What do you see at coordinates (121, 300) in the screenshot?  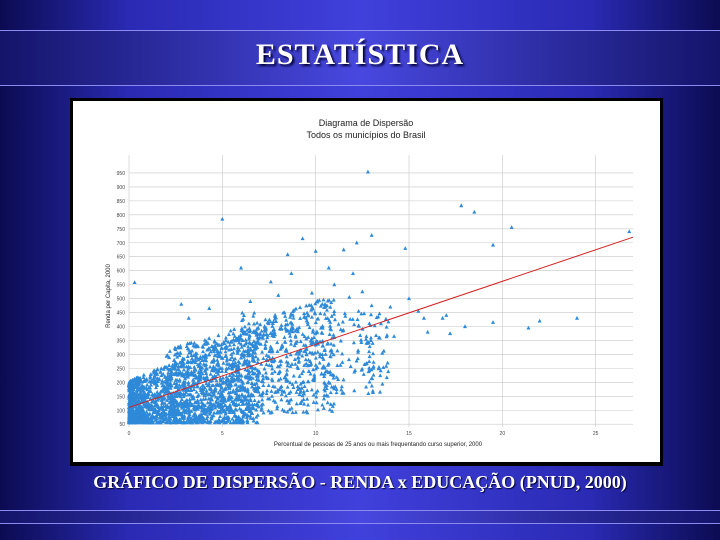 I see `y-tick-label: 500` at bounding box center [121, 300].